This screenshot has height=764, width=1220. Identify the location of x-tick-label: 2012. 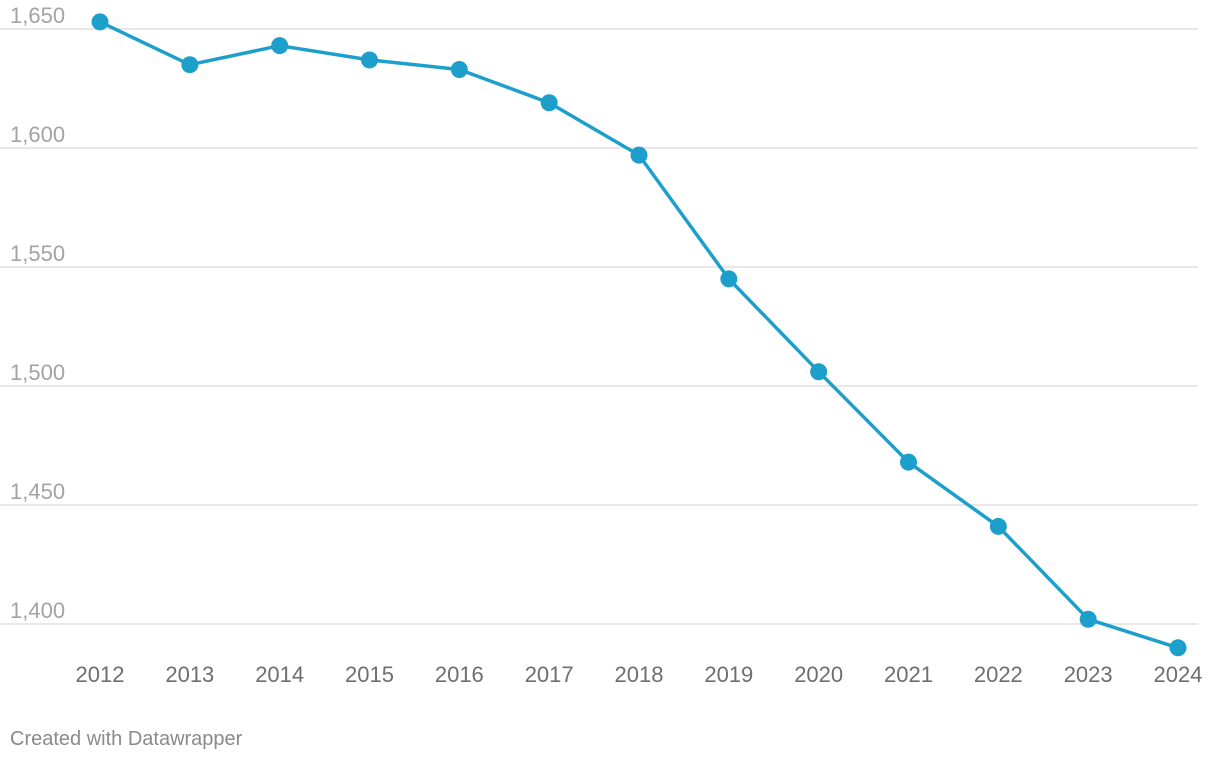
(100, 674).